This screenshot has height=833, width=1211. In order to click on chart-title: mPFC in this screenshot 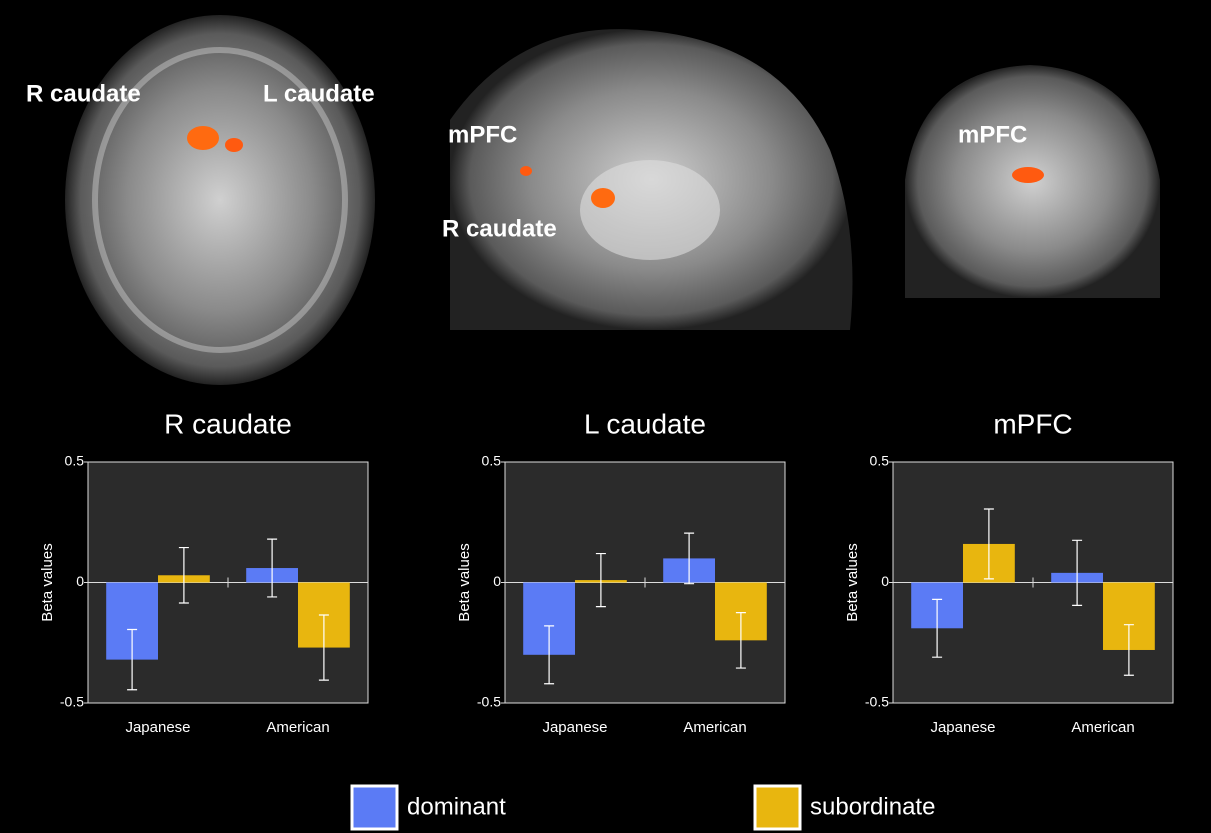, I will do `click(1032, 423)`.